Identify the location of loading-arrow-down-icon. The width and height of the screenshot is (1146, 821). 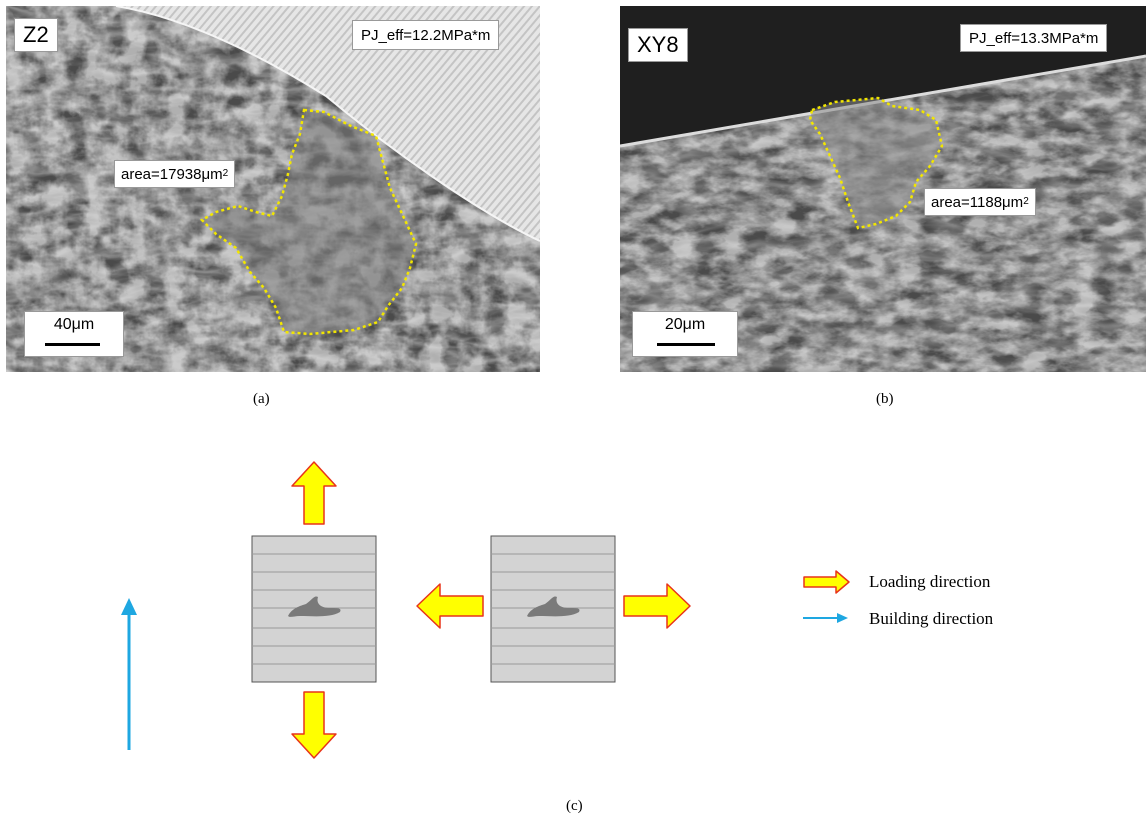
(314, 725).